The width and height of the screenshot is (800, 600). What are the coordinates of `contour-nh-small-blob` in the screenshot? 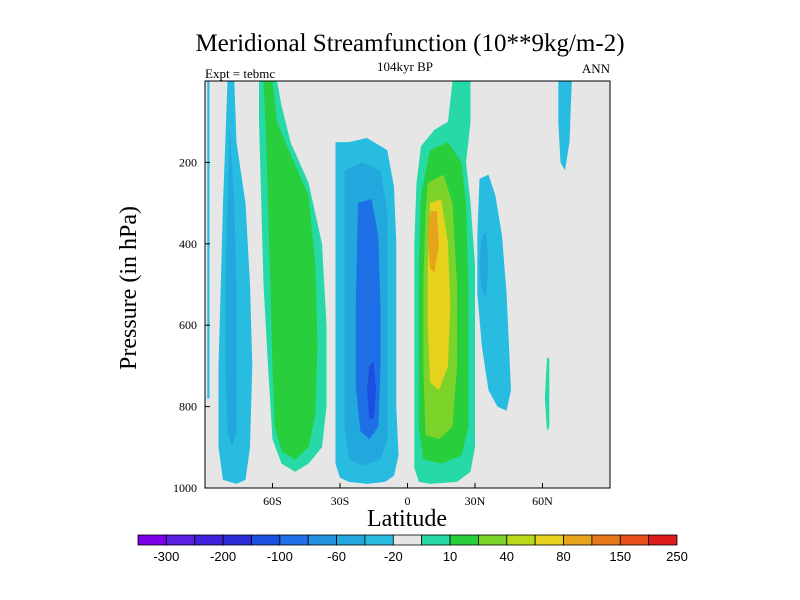 It's located at (547, 394).